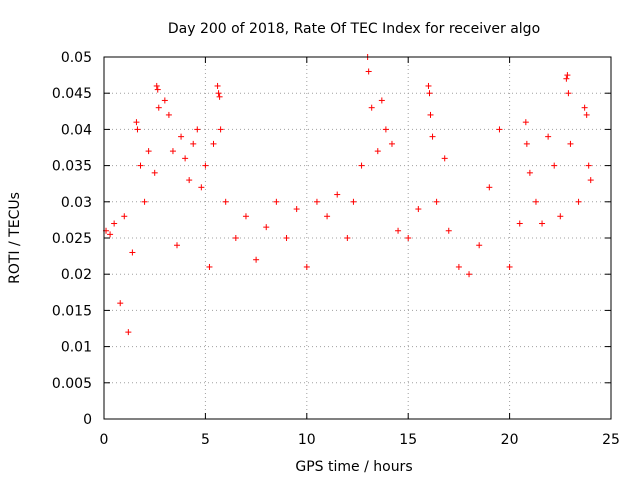  I want to click on y-tick-label: 0.02, so click(76, 275).